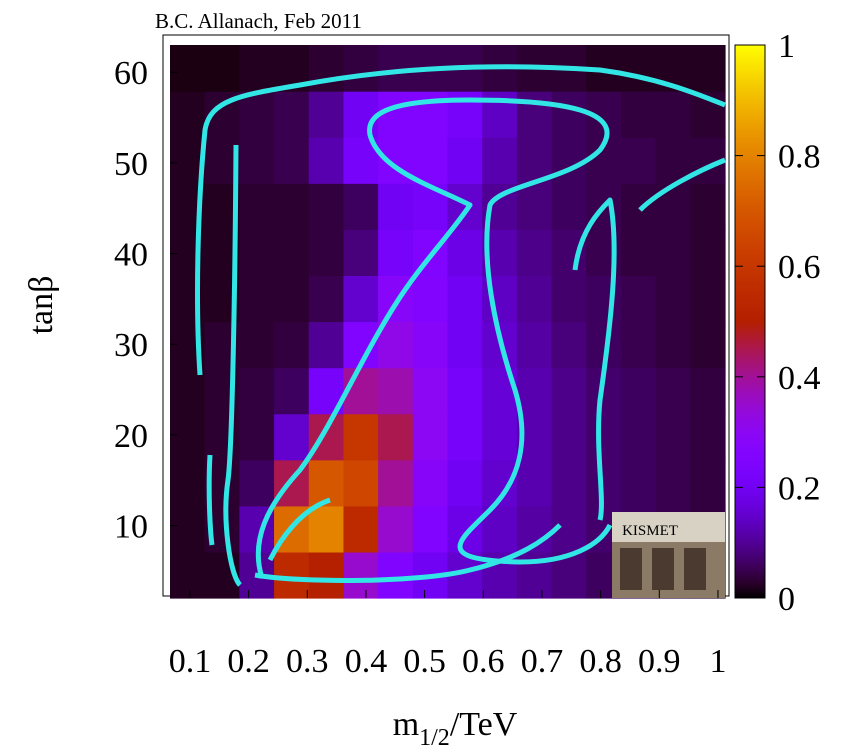 This screenshot has height=755, width=865. Describe the element at coordinates (434, 738) in the screenshot. I see `x-label-sub: 1/2` at that location.